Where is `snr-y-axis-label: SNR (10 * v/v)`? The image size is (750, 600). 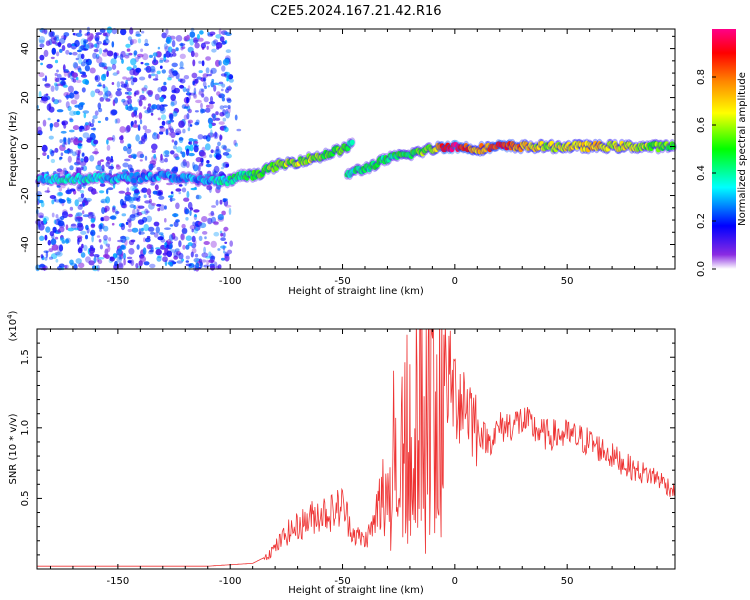 snr-y-axis-label: SNR (10 * v/v) is located at coordinates (13, 448).